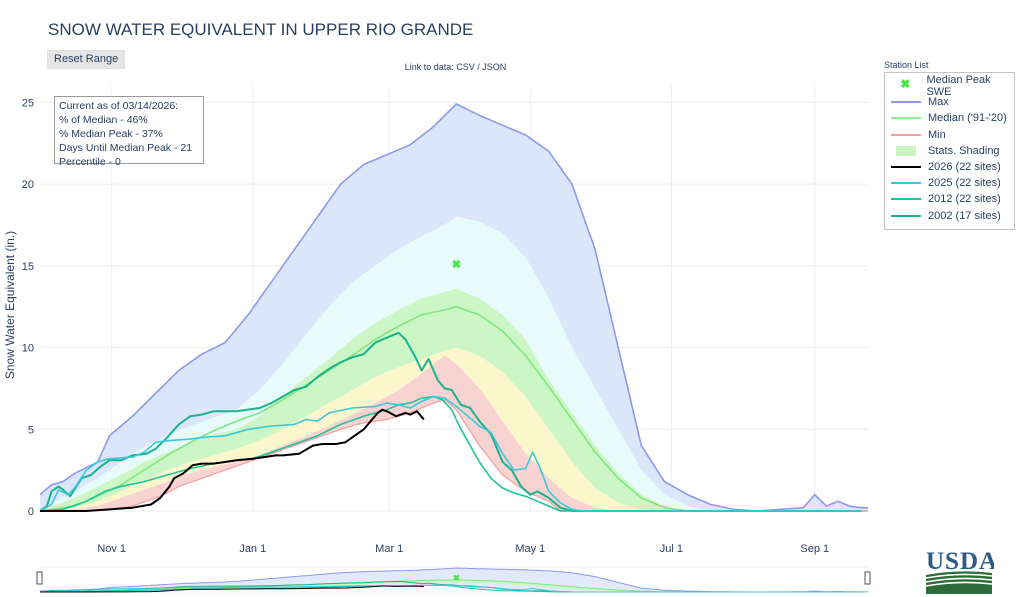 This screenshot has width=1023, height=597. Describe the element at coordinates (937, 134) in the screenshot. I see `legend-label: Min` at that location.